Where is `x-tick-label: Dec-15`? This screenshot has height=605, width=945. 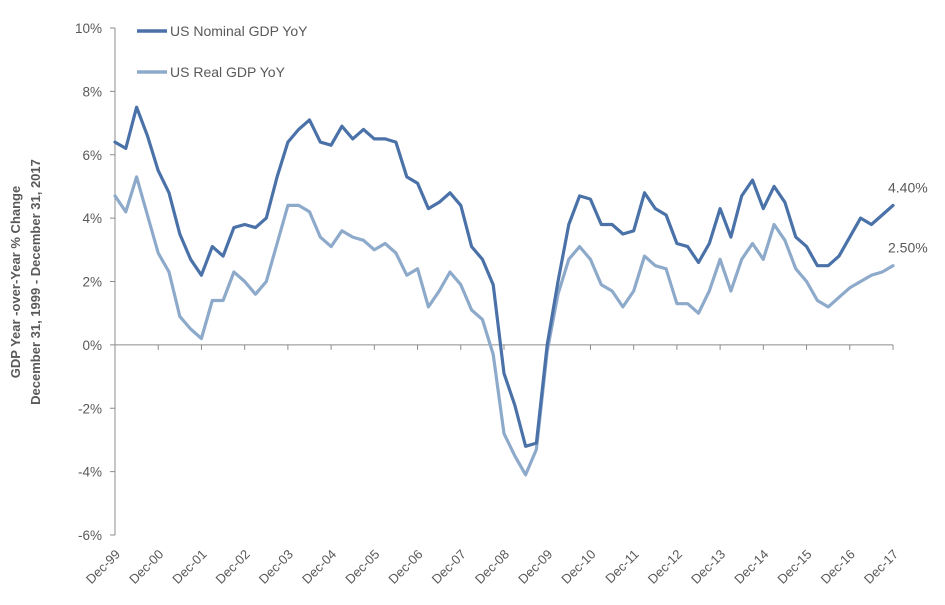 x-tick-label: Dec-15 is located at coordinates (794, 567).